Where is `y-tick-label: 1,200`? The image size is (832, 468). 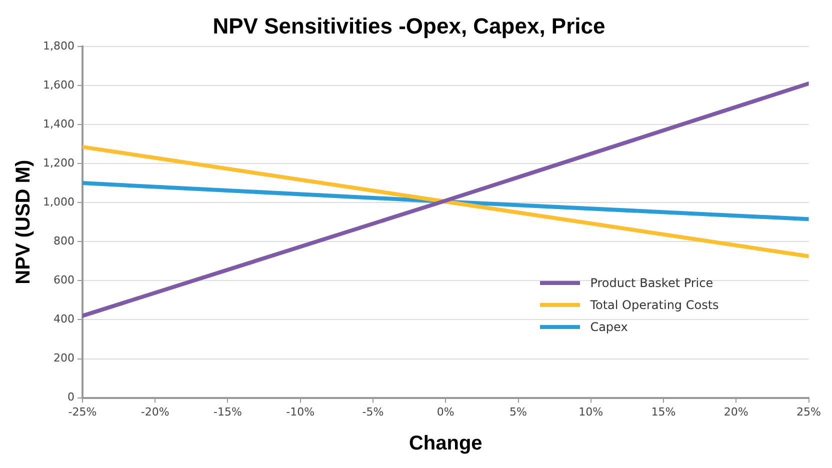
y-tick-label: 1,200 is located at coordinates (58, 163).